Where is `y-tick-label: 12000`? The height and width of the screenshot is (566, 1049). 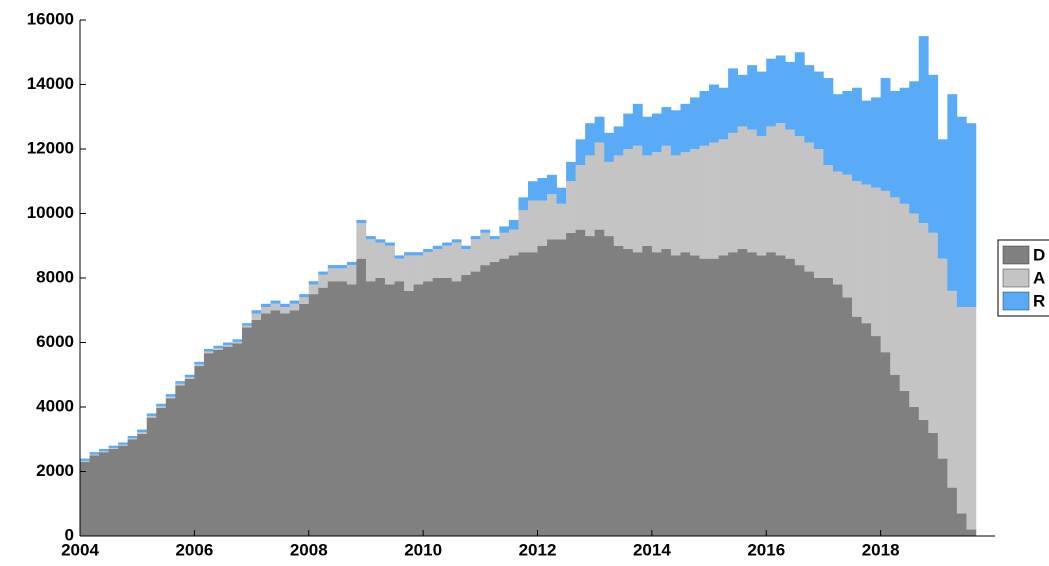 y-tick-label: 12000 is located at coordinates (50, 147).